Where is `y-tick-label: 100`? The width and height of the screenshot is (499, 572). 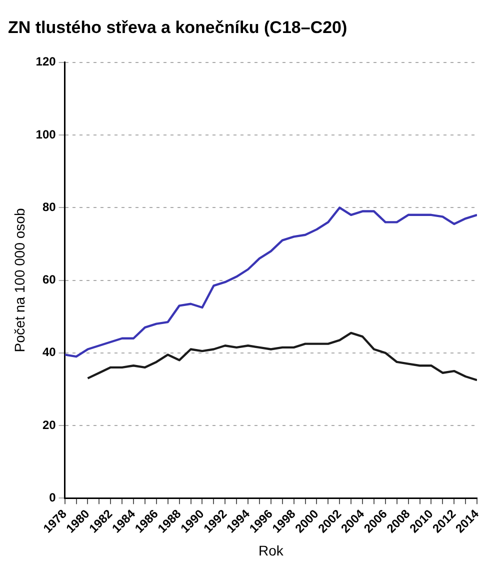
y-tick-label: 100 is located at coordinates (46, 134).